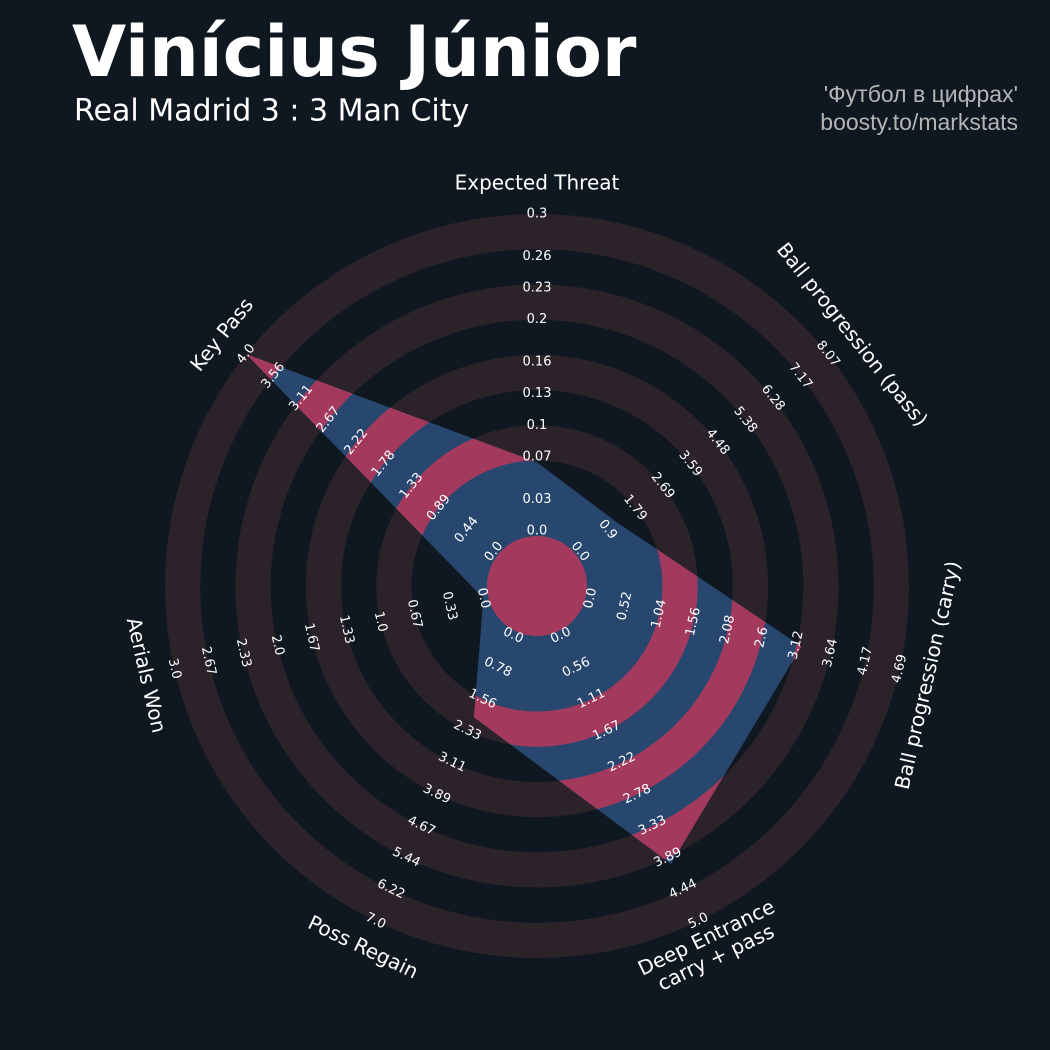 The width and height of the screenshot is (1050, 1050). I want to click on tick-label: 3.0, so click(174, 669).